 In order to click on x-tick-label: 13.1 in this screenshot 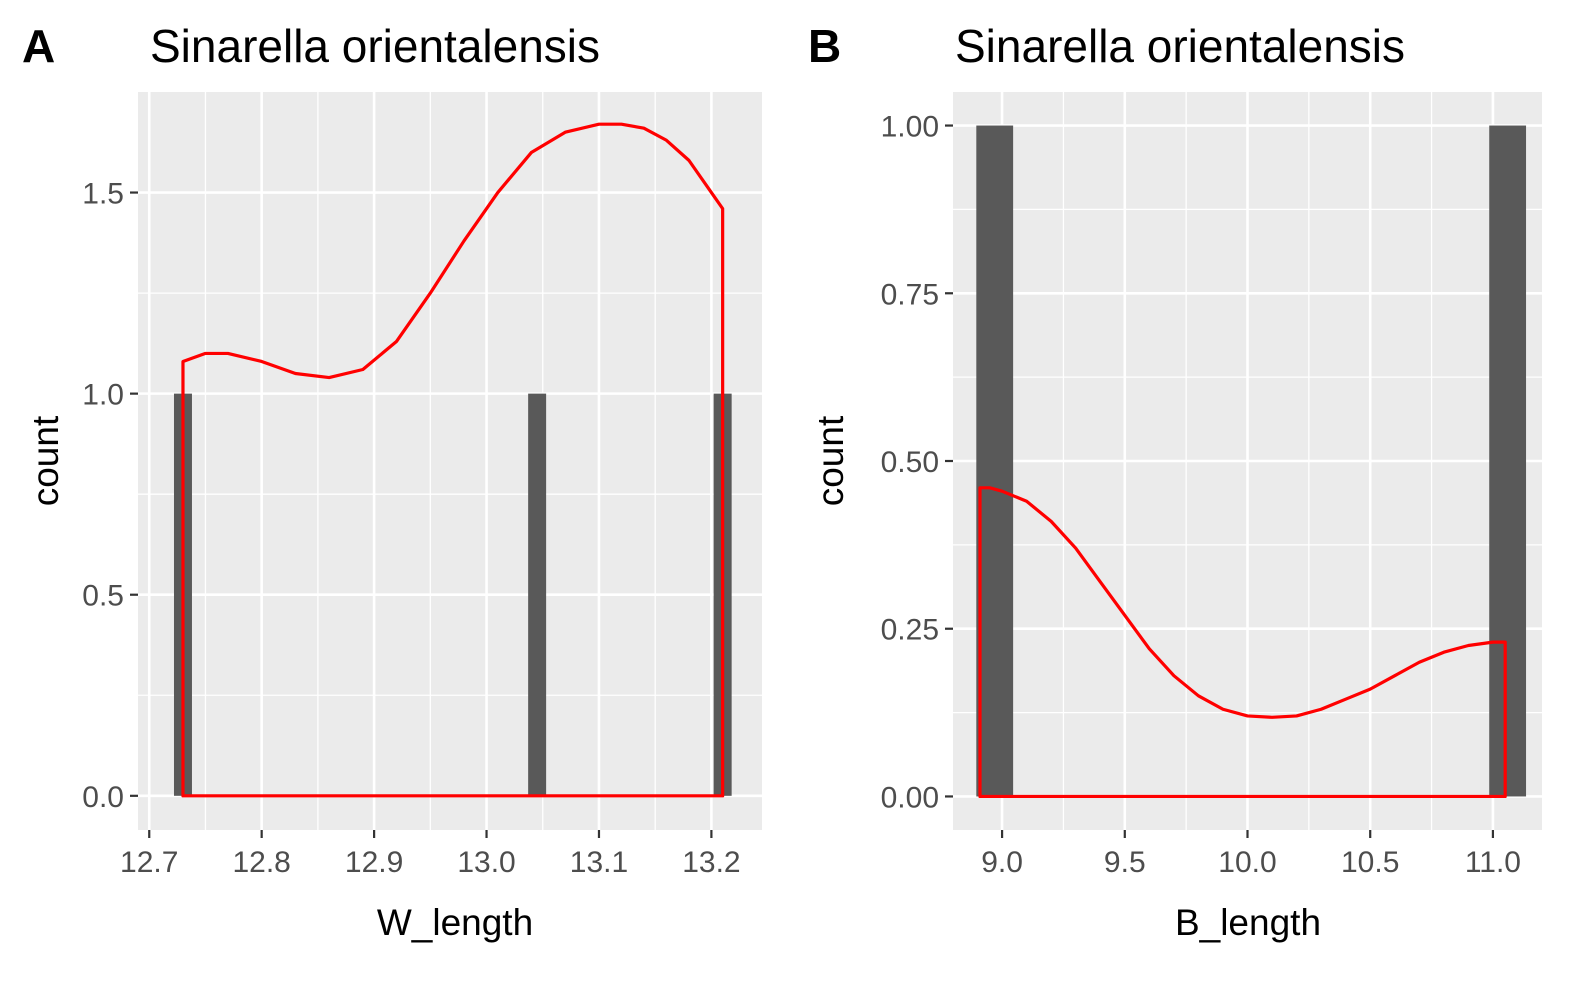, I will do `click(599, 862)`.